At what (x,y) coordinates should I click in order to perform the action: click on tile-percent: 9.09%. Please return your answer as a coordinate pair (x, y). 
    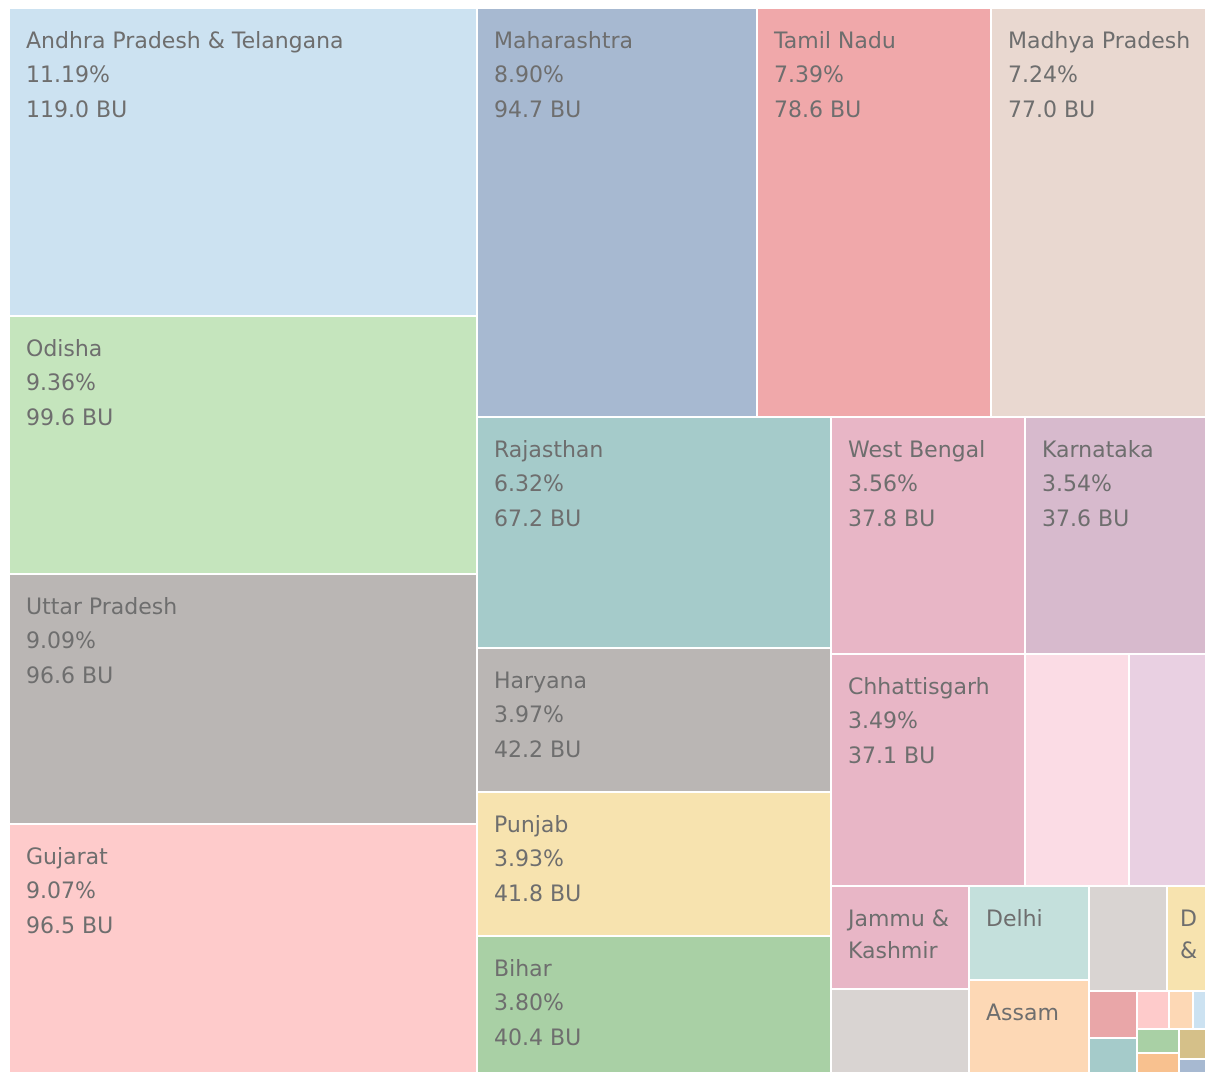
    Looking at the image, I should click on (61, 641).